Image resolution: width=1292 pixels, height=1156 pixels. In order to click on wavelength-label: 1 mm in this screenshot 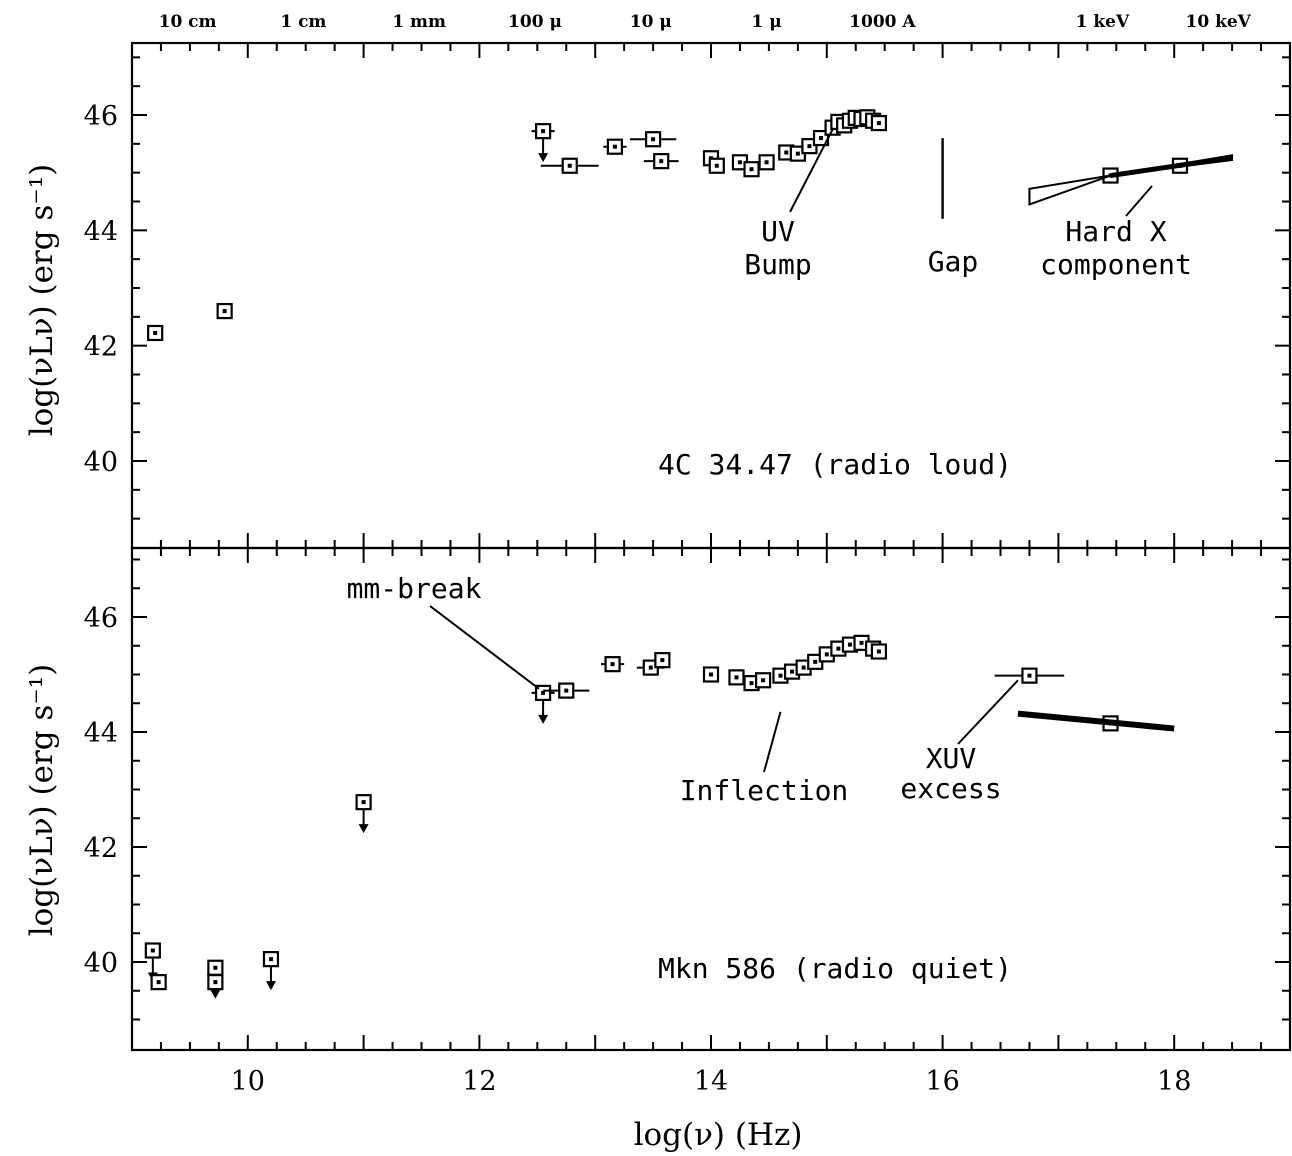, I will do `click(419, 22)`.